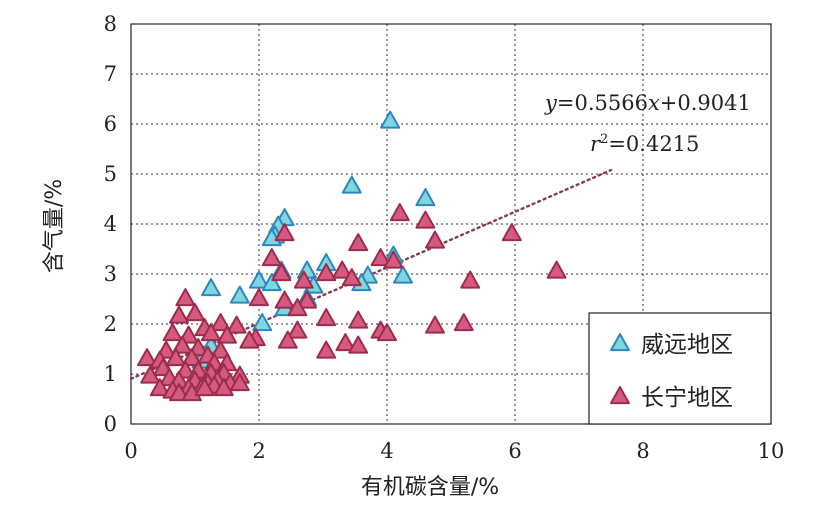  Describe the element at coordinates (705, 103) in the screenshot. I see `equation-intercept: +0.9041` at that location.